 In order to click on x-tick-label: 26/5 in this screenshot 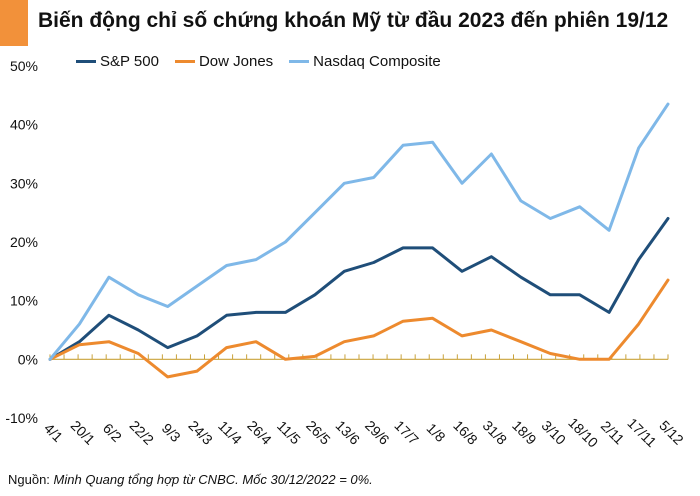, I will do `click(318, 432)`.